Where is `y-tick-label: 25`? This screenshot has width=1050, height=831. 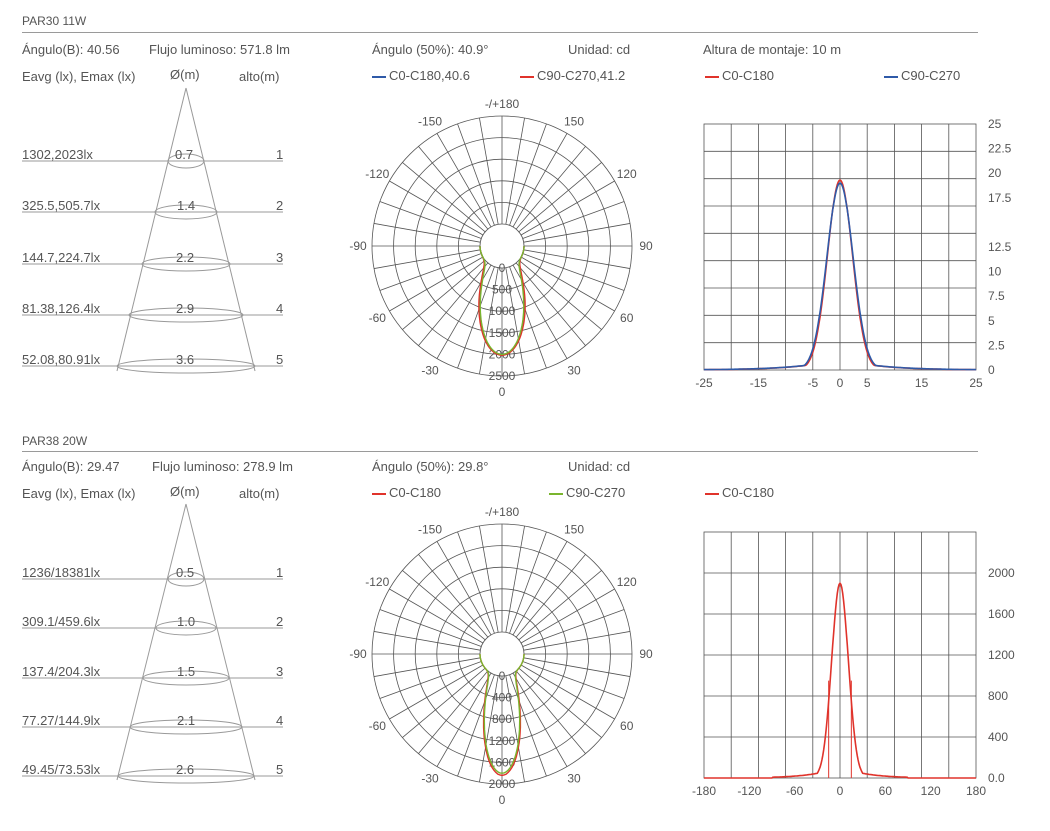 y-tick-label: 25 is located at coordinates (995, 124).